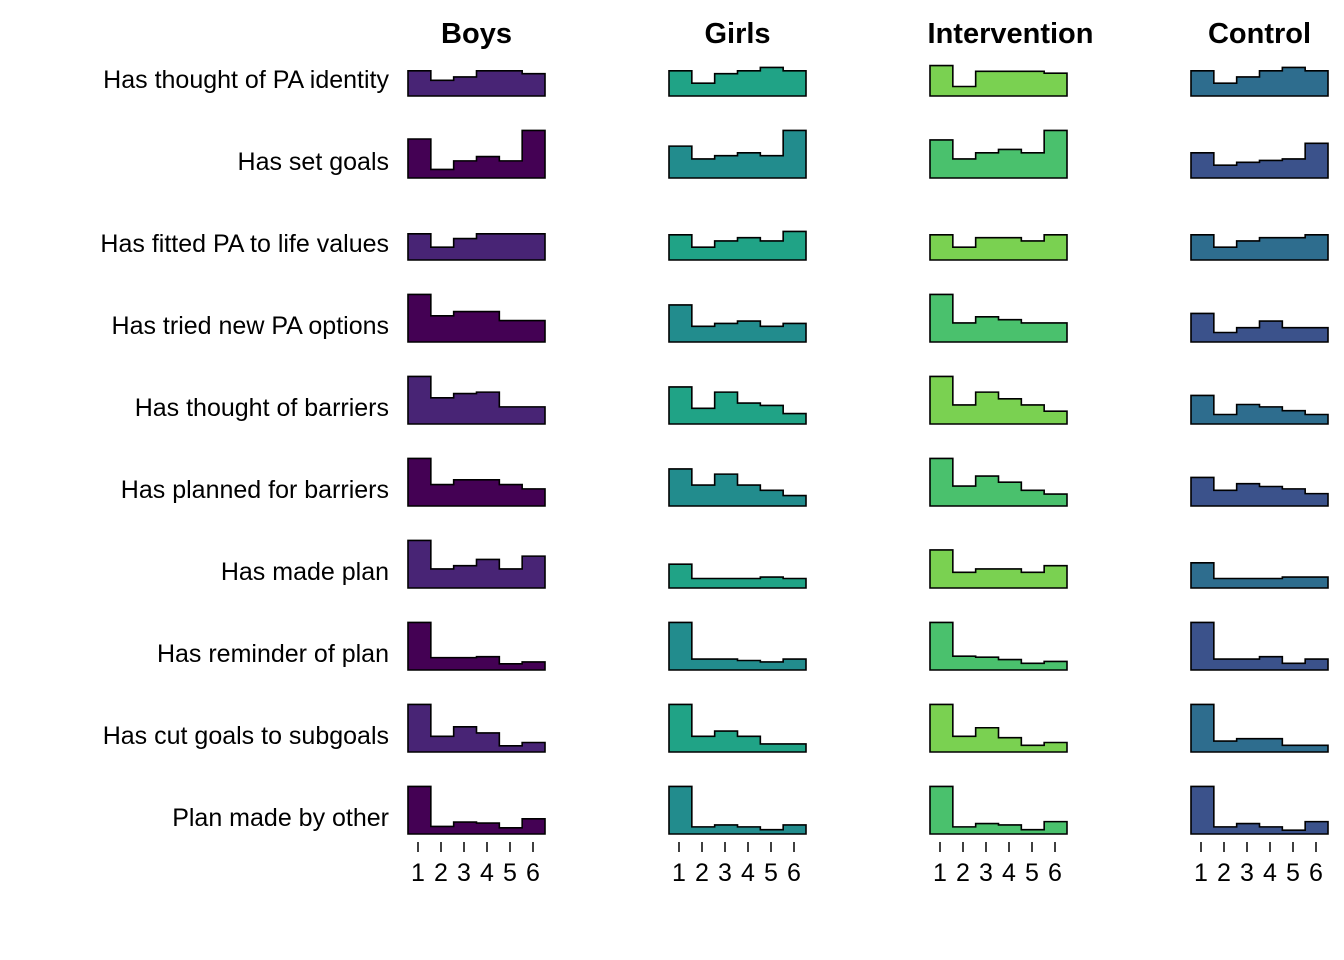 The height and width of the screenshot is (960, 1344). What do you see at coordinates (250, 326) in the screenshot?
I see `row-label: Has tried new PA options` at bounding box center [250, 326].